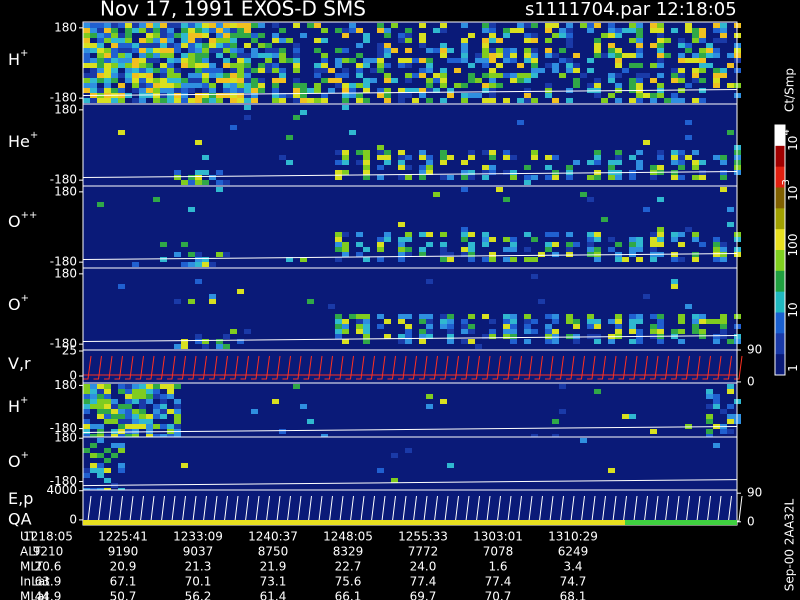 The height and width of the screenshot is (600, 800). What do you see at coordinates (48, 595) in the screenshot?
I see `table-cell: 44.9` at bounding box center [48, 595].